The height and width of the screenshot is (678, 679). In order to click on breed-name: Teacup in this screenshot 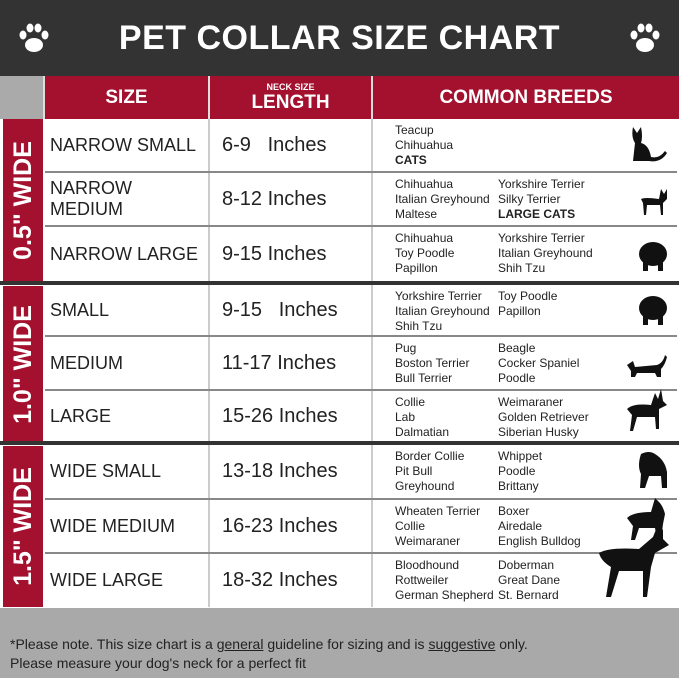, I will do `click(414, 130)`.